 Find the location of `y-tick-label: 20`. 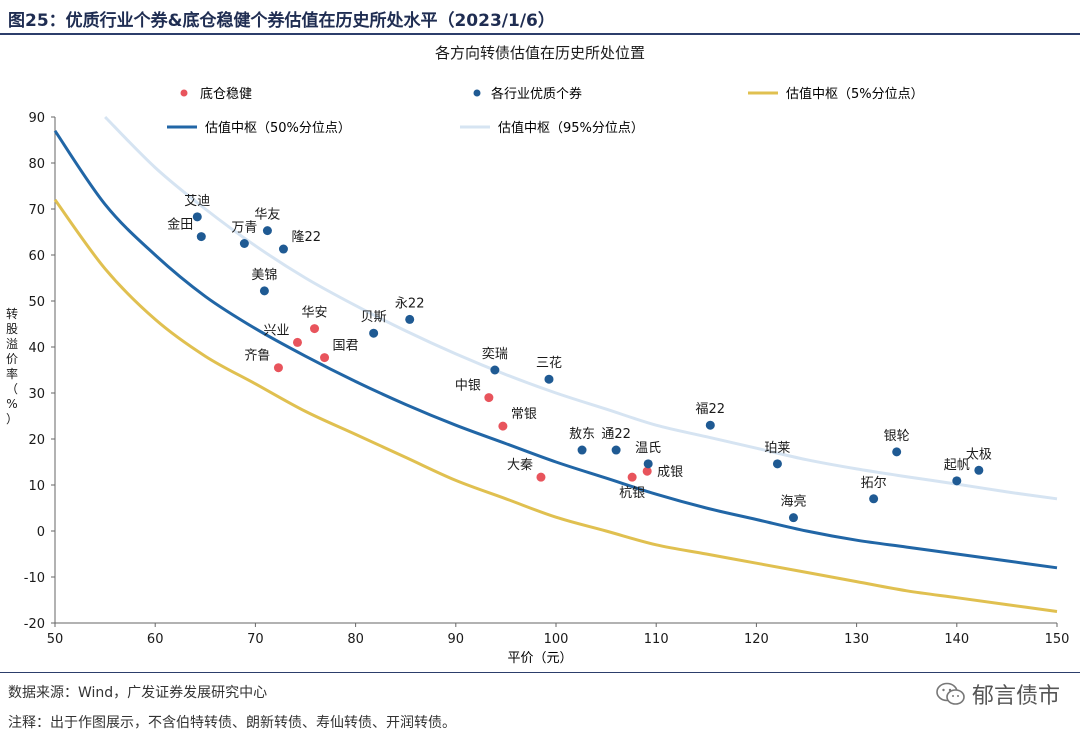

y-tick-label: 20 is located at coordinates (36, 440).